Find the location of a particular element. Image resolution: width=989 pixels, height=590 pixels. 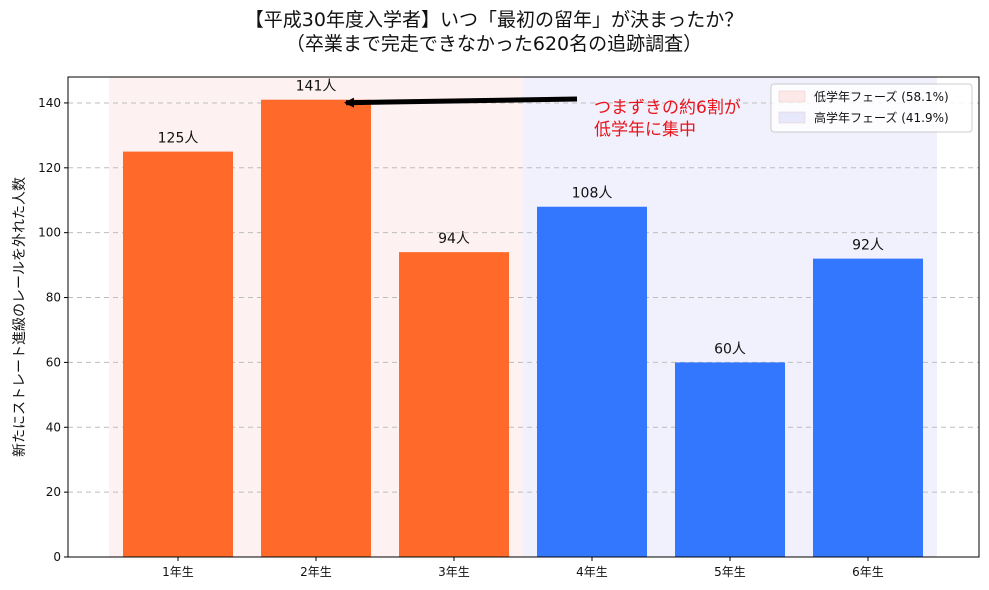

data-label-6: 92人 is located at coordinates (868, 246).